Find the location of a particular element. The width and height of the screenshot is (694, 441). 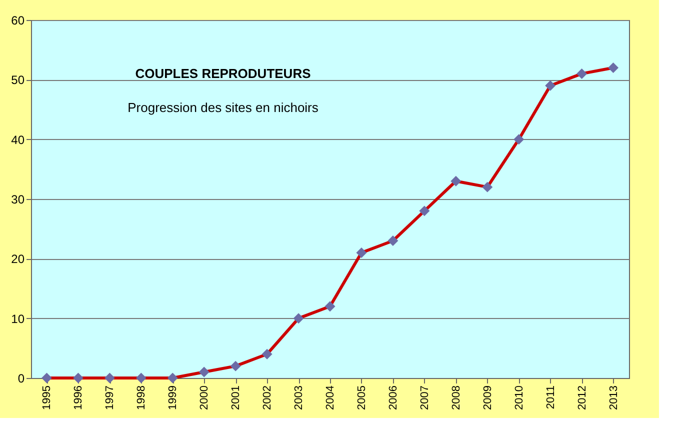

x-tick-label: 2009 is located at coordinates (488, 398).